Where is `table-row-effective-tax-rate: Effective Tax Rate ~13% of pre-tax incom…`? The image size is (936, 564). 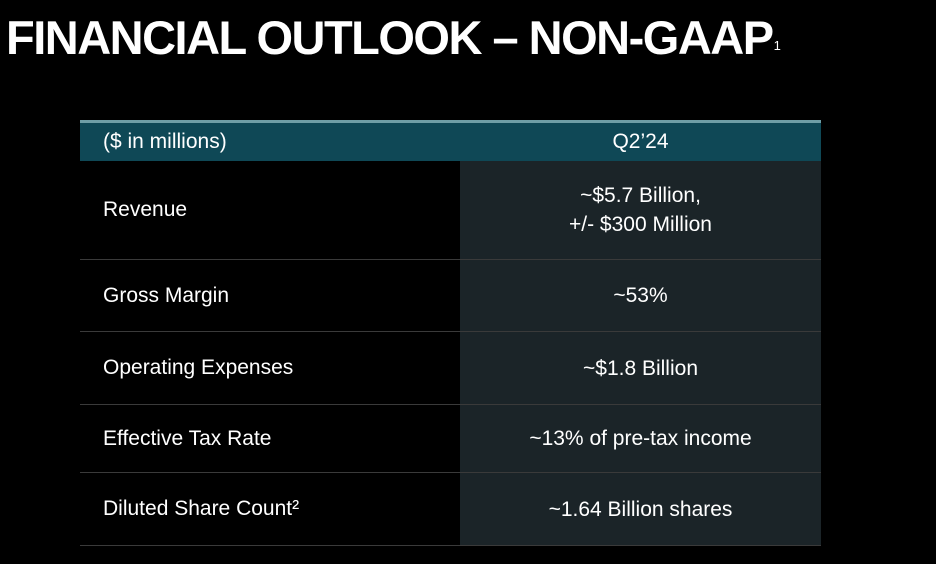
table-row-effective-tax-rate: Effective Tax Rate ~13% of pre-tax incom… is located at coordinates (450, 439).